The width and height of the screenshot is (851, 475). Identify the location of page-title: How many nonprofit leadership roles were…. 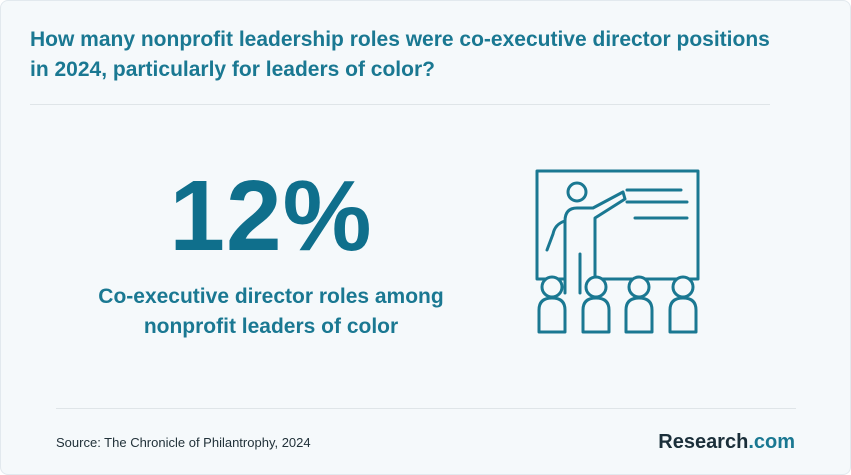
(400, 54).